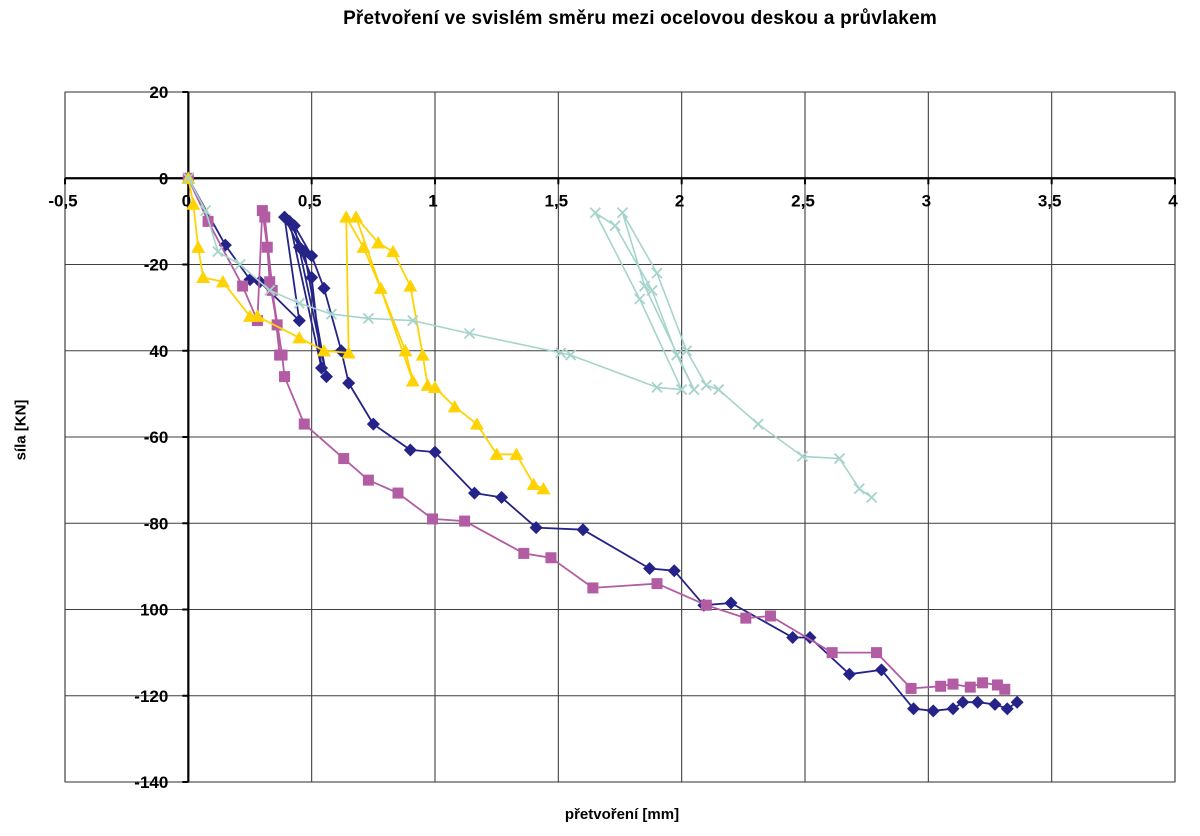 The image size is (1200, 836). I want to click on x-tick-label: 0, so click(186, 200).